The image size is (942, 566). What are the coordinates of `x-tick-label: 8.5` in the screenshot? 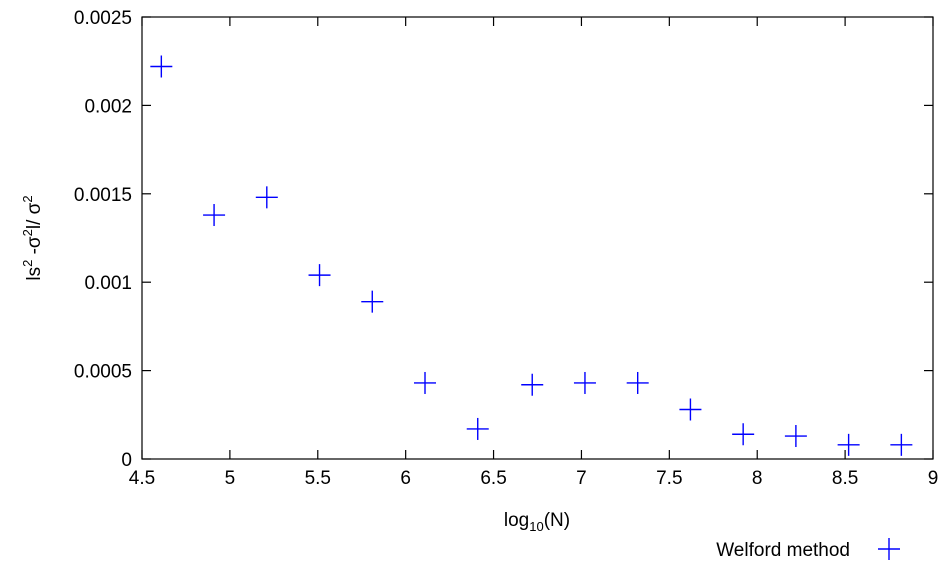 It's located at (845, 478).